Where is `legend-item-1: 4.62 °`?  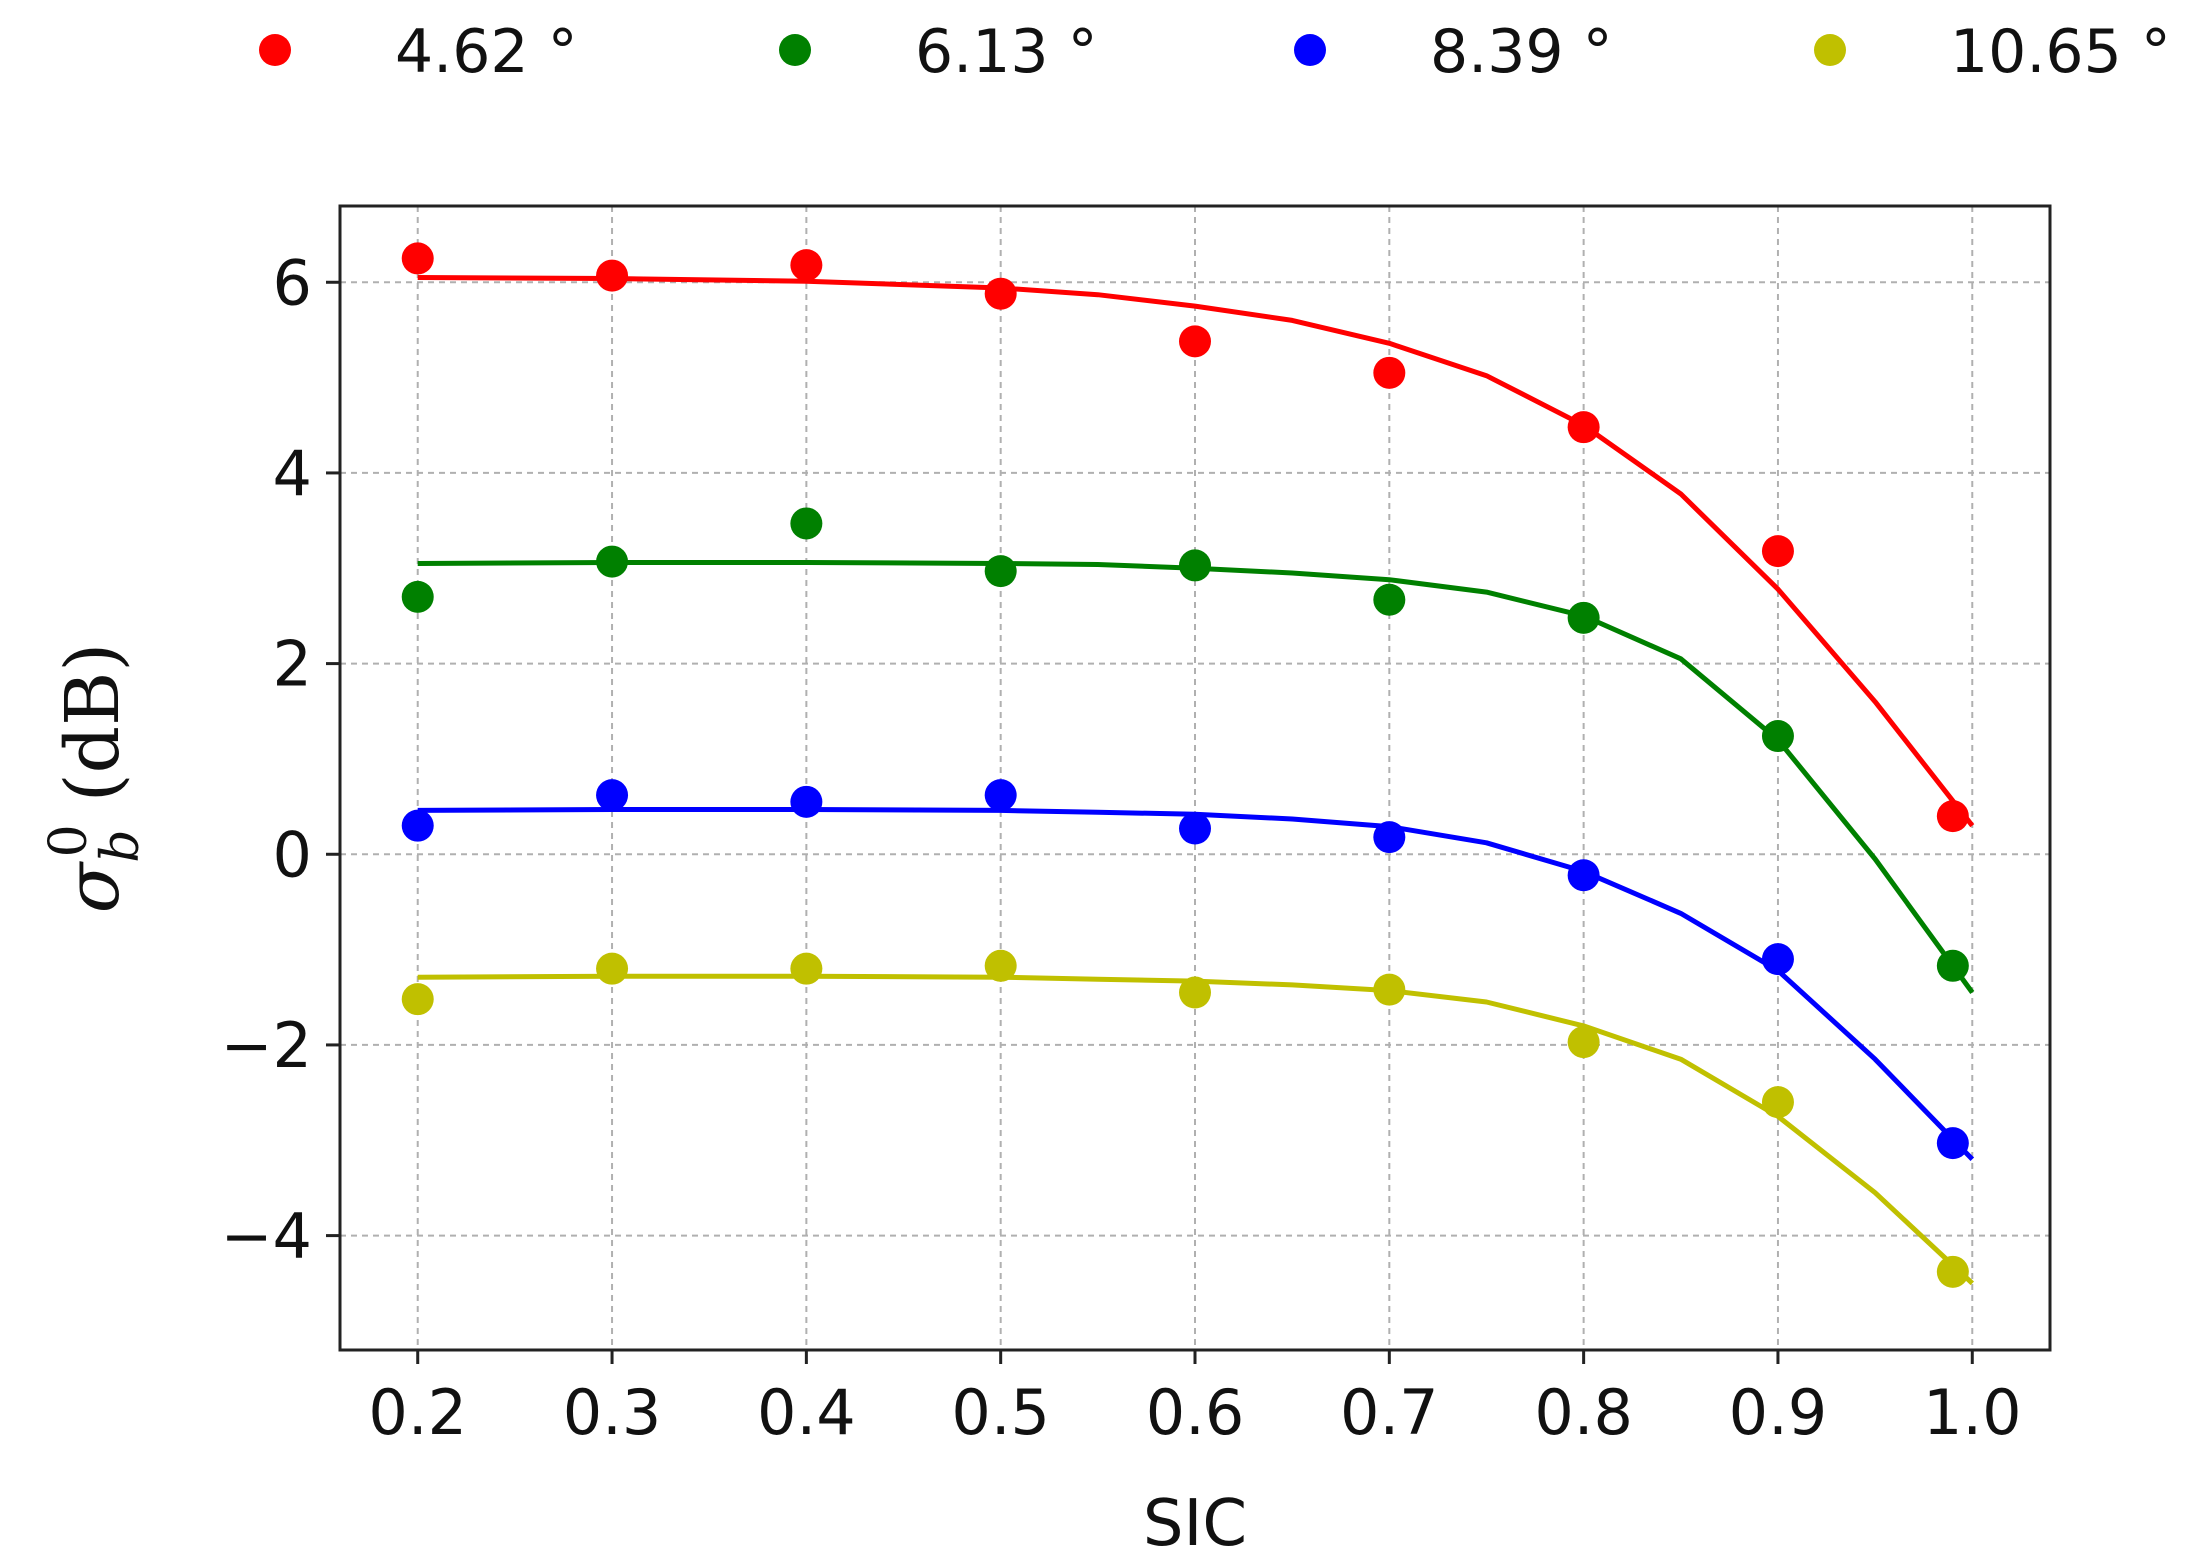 legend-item-1: 4.62 ° is located at coordinates (418, 52).